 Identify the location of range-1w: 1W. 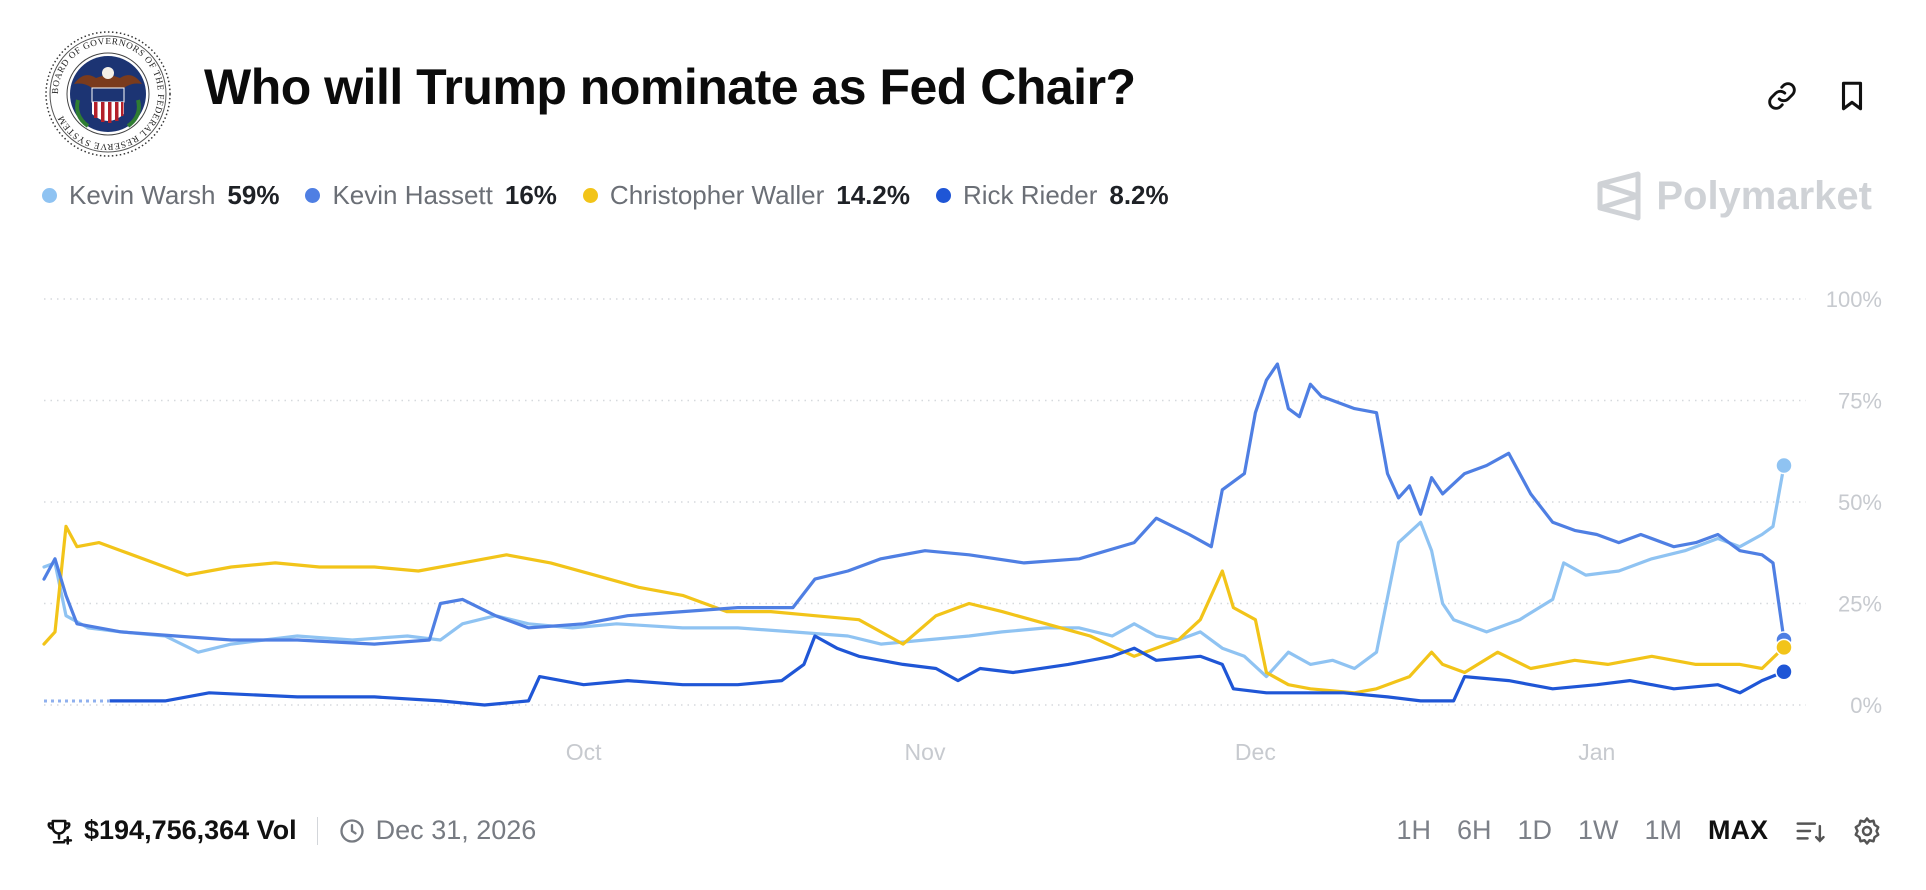
(1598, 830).